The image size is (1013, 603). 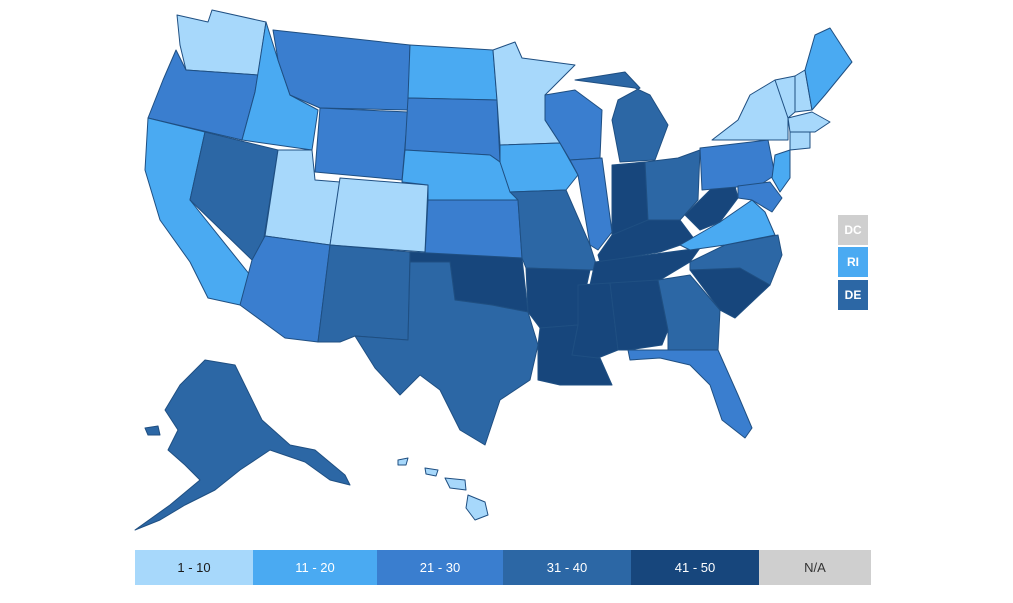 I want to click on small-state-box-ri: RI, so click(x=853, y=262).